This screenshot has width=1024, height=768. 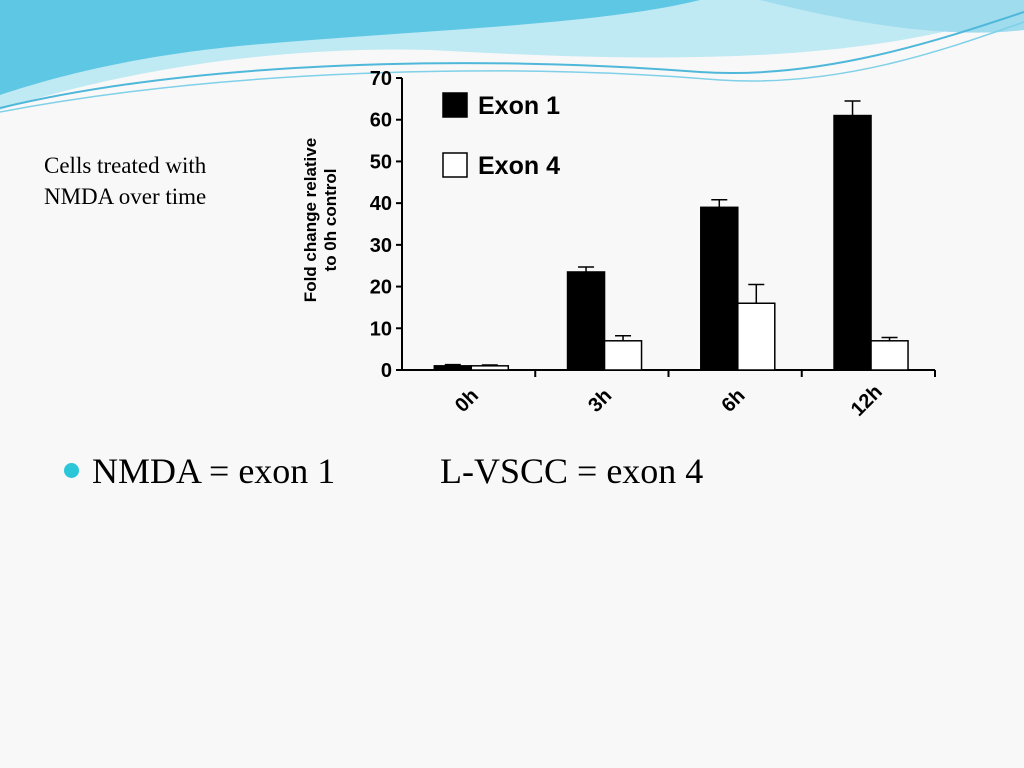 What do you see at coordinates (467, 401) in the screenshot?
I see `x-tick-label: 0h` at bounding box center [467, 401].